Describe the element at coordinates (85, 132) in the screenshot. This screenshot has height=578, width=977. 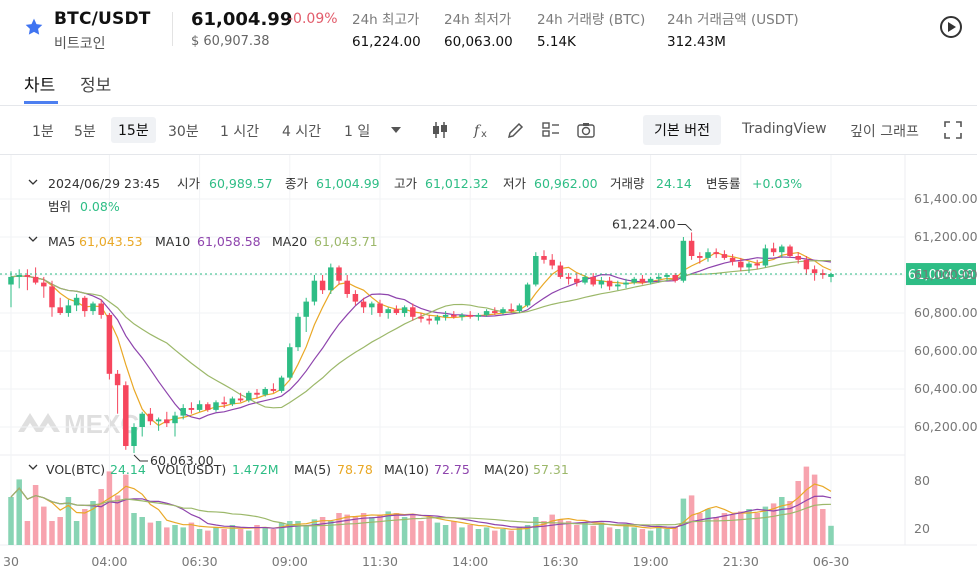
I see `interval-5m: 5분` at that location.